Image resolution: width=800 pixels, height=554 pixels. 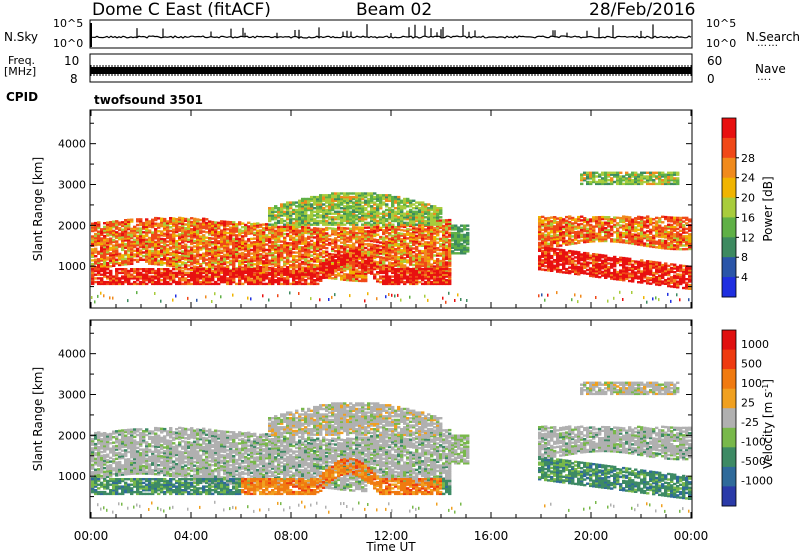 I want to click on echo-dot, so click(x=311, y=299).